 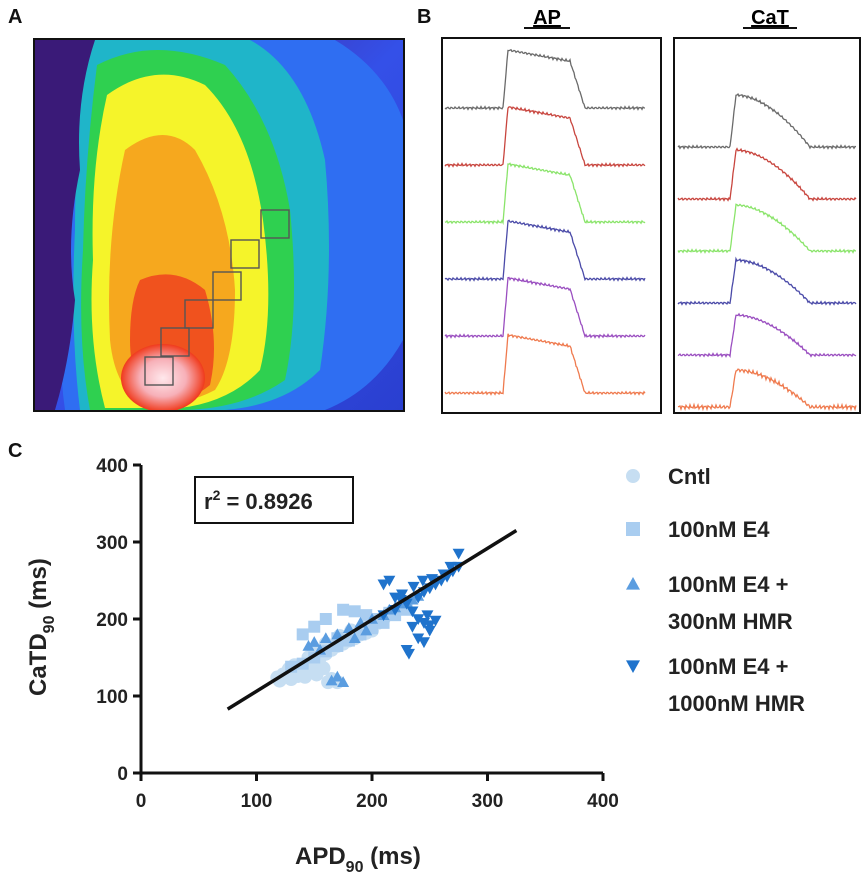 What do you see at coordinates (770, 18) in the screenshot?
I see `cat-title: CaT` at bounding box center [770, 18].